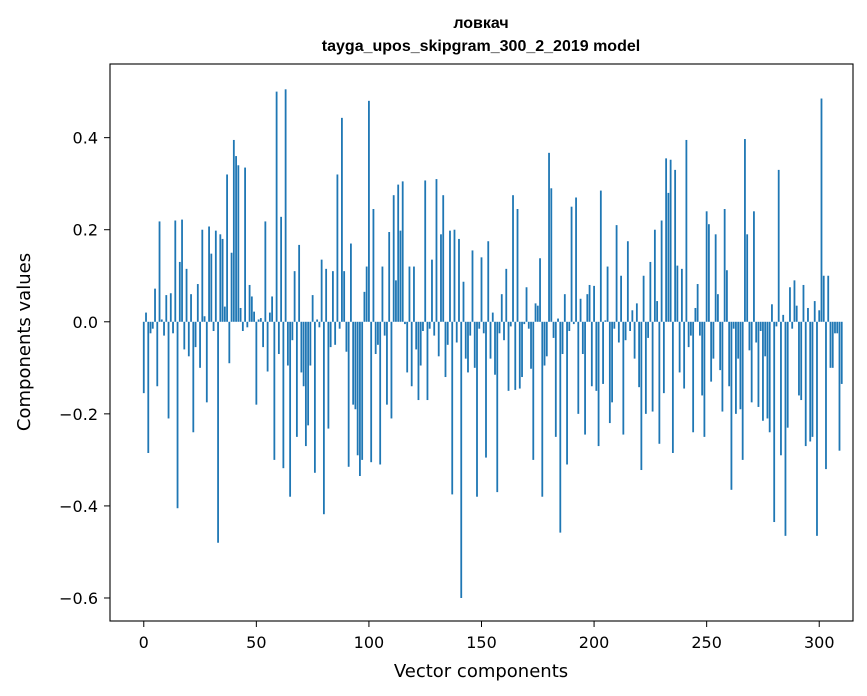 This screenshot has width=867, height=696. Describe the element at coordinates (78, 598) in the screenshot. I see `y-tick-label: −0.6` at that location.